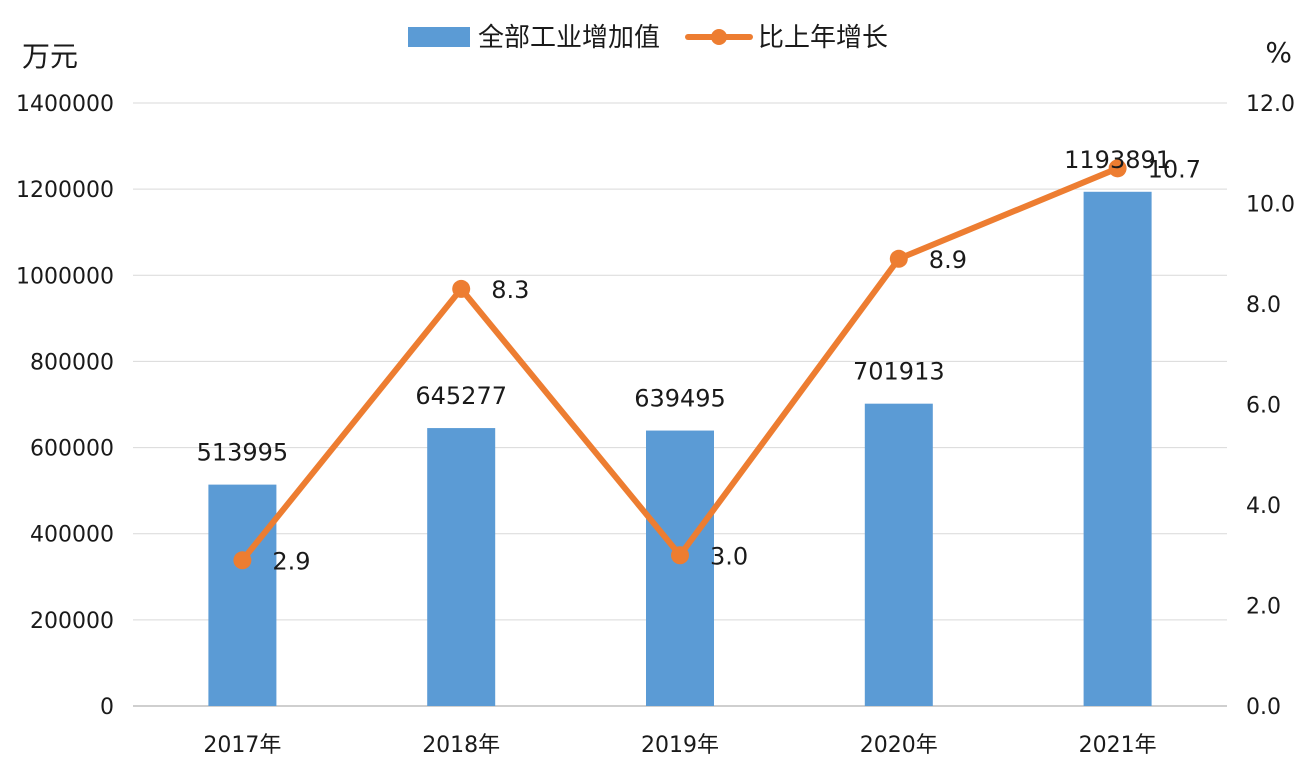 The height and width of the screenshot is (765, 1311). I want to click on left-tick-label: 1000000, so click(65, 276).